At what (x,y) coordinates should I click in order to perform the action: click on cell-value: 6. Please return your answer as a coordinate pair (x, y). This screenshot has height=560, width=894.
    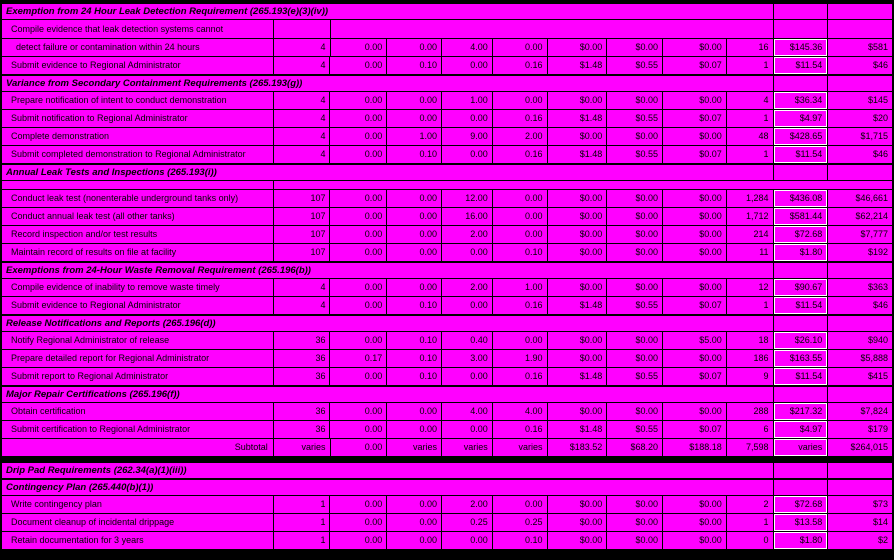
    Looking at the image, I should click on (749, 429).